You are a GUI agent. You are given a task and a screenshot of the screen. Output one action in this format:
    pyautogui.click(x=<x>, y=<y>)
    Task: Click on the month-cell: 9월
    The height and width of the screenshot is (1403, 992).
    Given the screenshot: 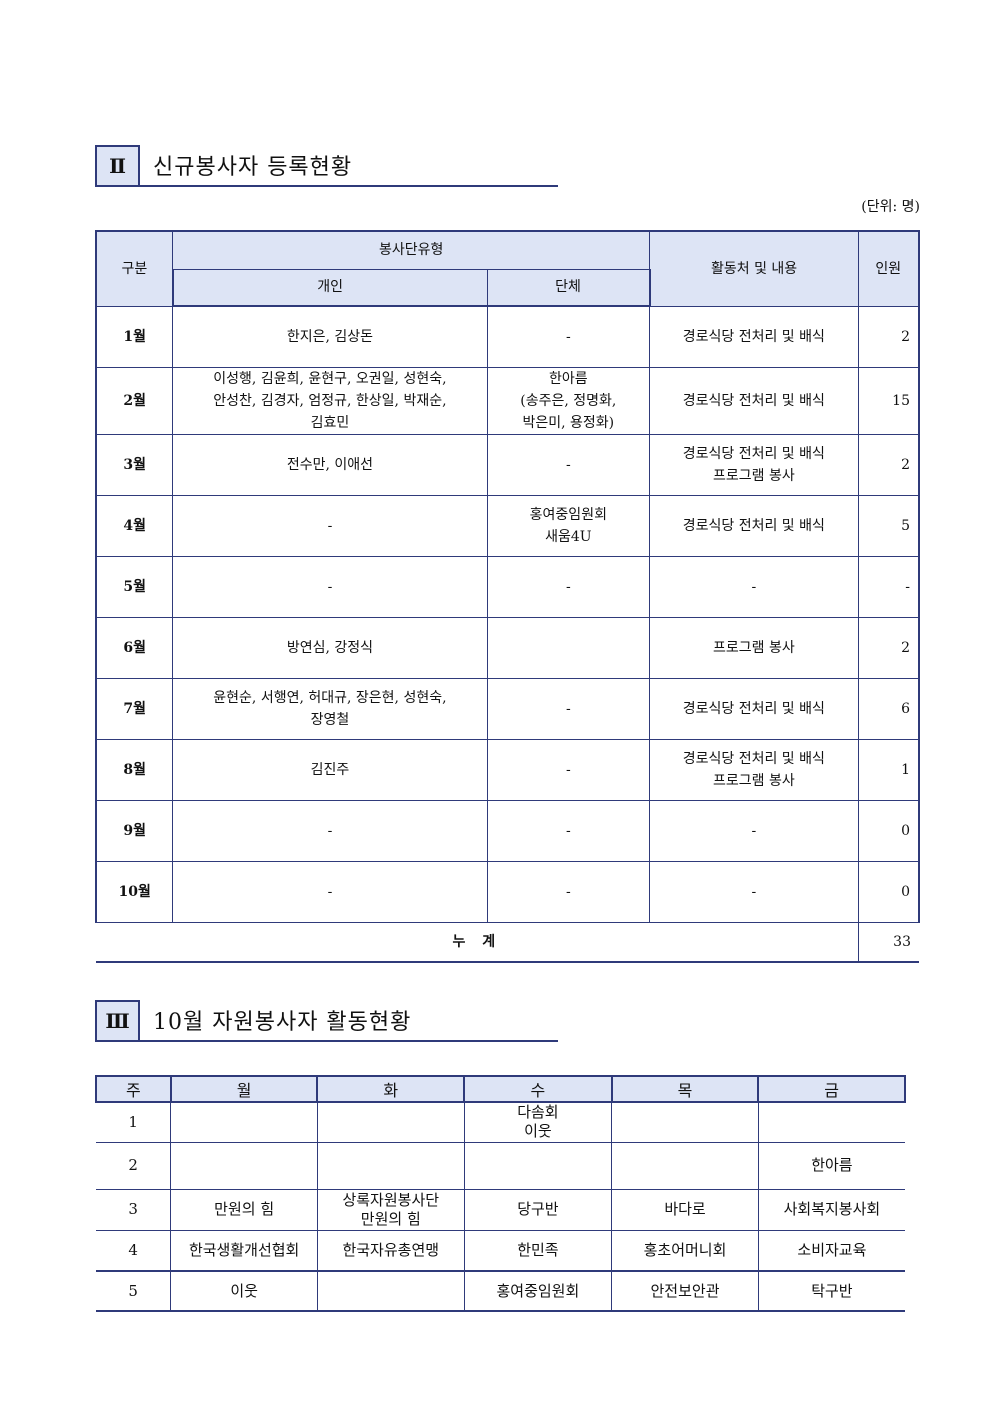 What is the action you would take?
    pyautogui.click(x=134, y=831)
    